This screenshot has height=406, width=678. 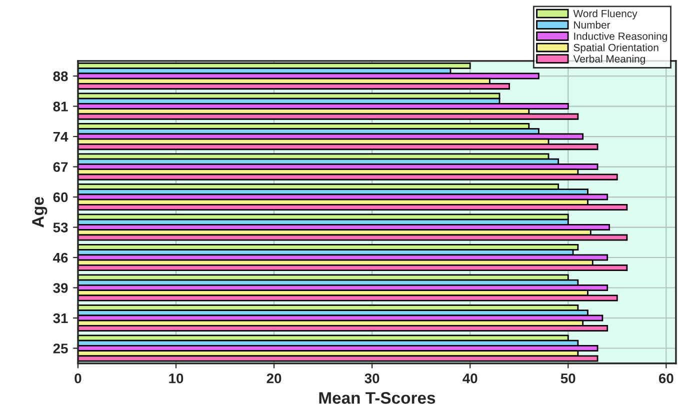 What do you see at coordinates (377, 398) in the screenshot?
I see `x-axis-title: Mean T-Scores` at bounding box center [377, 398].